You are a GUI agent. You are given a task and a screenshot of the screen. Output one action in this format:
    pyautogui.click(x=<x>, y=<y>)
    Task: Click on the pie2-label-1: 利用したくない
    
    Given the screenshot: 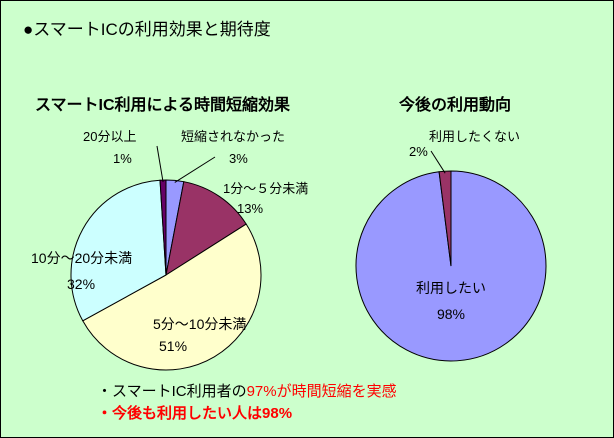 What is the action you would take?
    pyautogui.click(x=474, y=136)
    